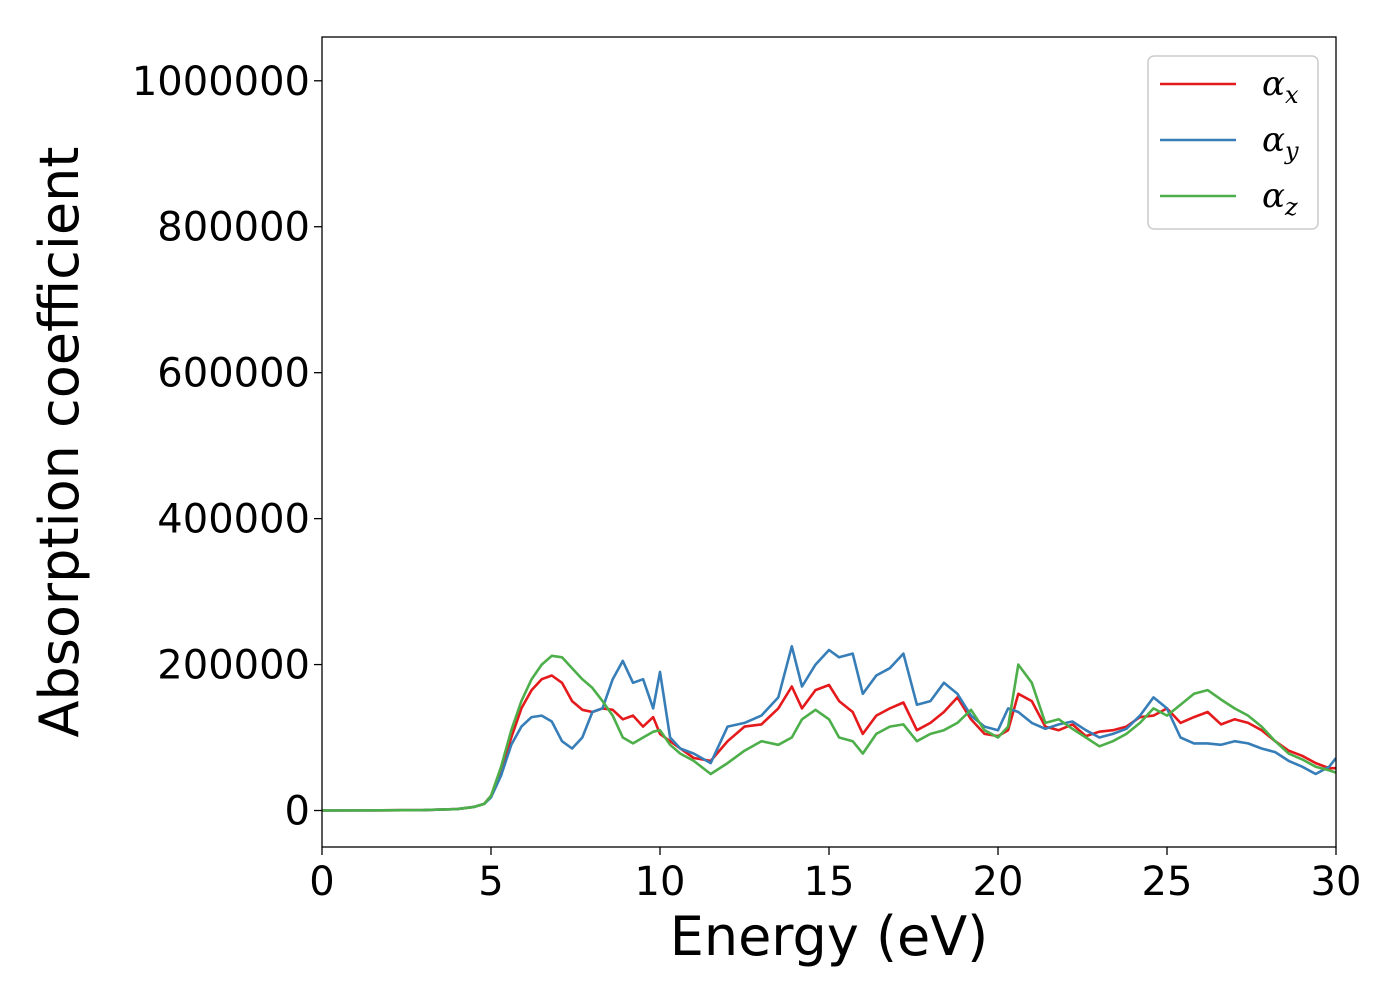  Describe the element at coordinates (829, 936) in the screenshot. I see `x-axis-label: Energy (eV)` at that location.